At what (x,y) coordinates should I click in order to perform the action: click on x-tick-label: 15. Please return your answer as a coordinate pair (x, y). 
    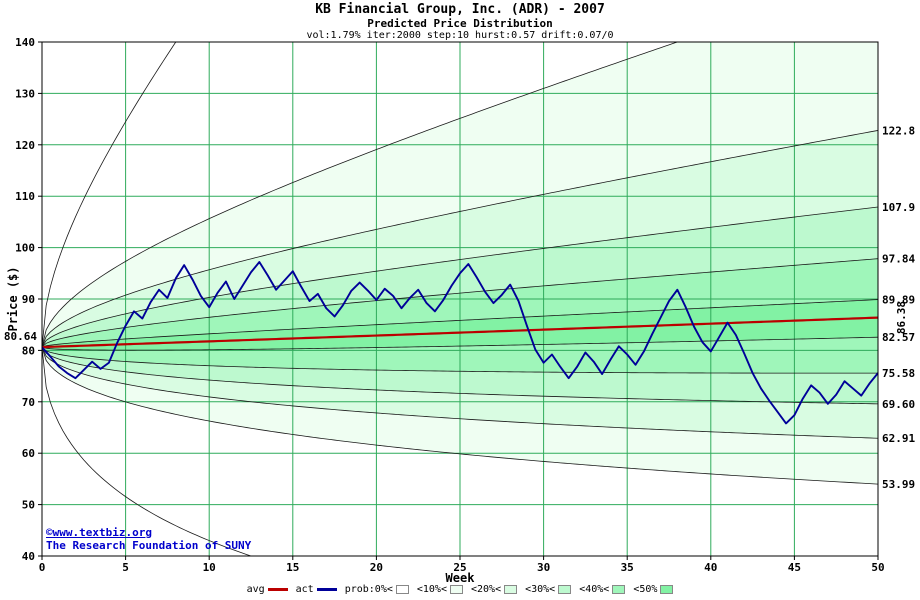
    Looking at the image, I should click on (292, 567).